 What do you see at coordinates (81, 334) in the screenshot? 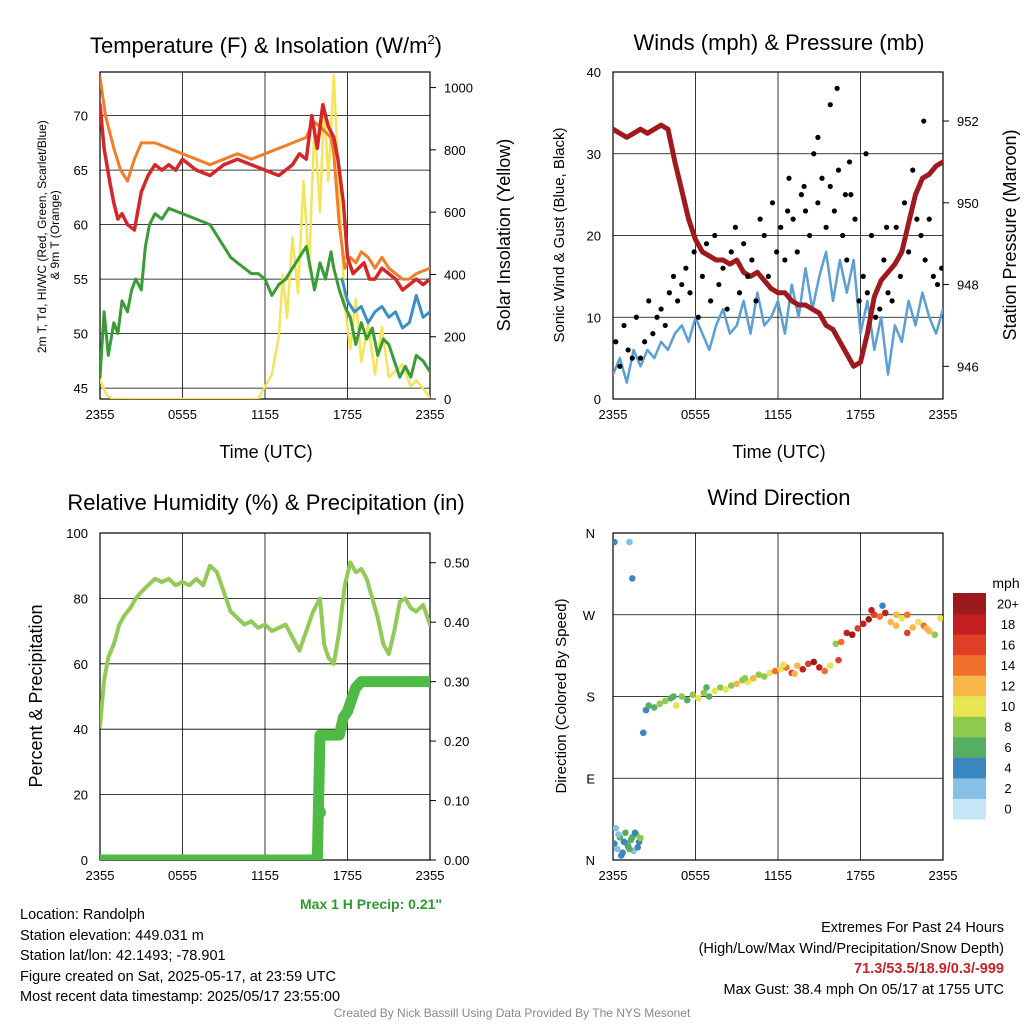
I see `y-tick-label: 50` at bounding box center [81, 334].